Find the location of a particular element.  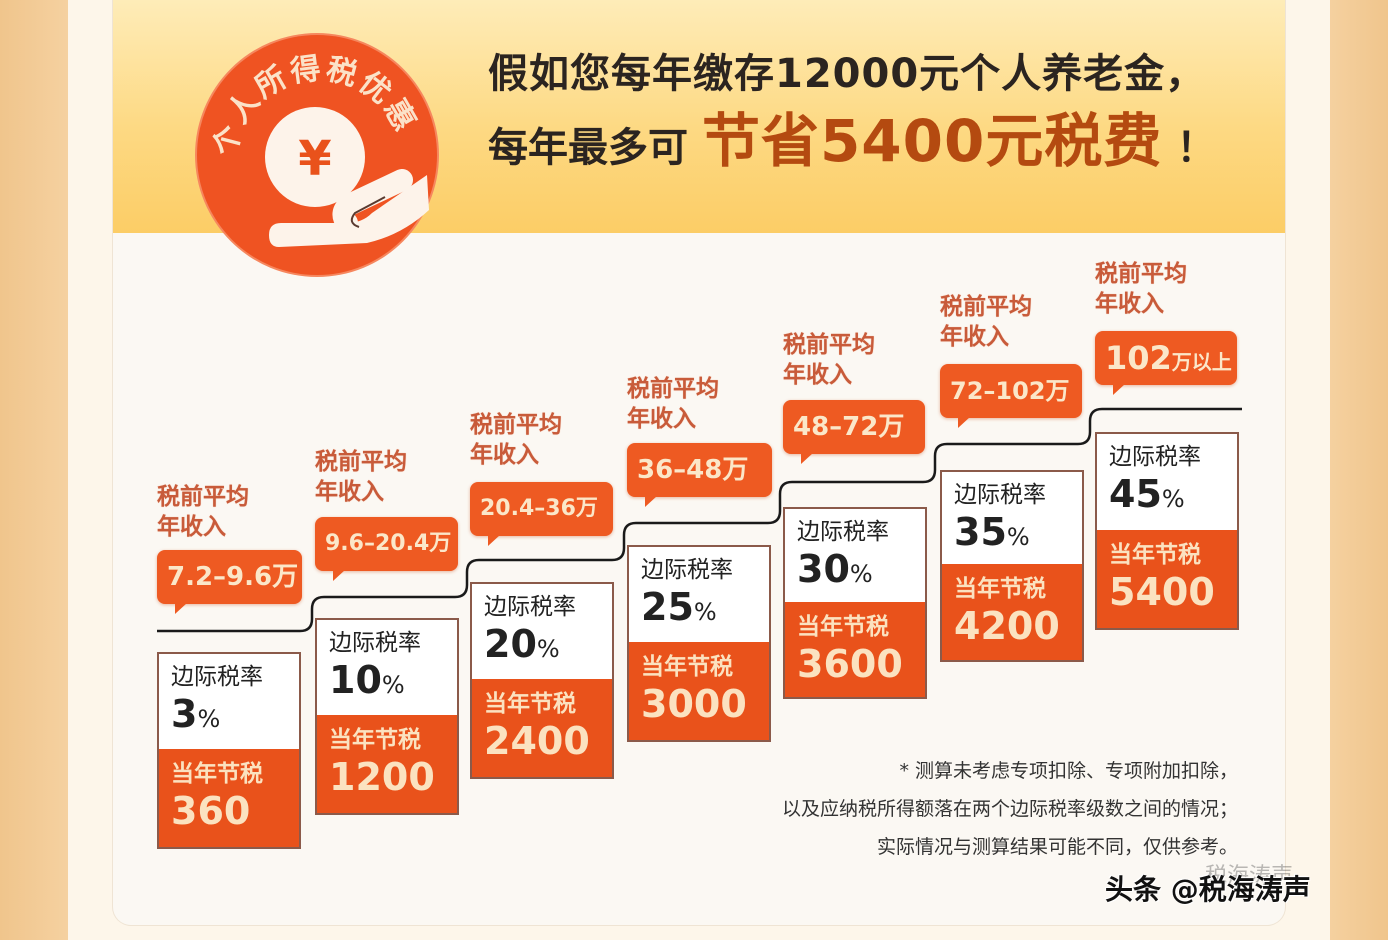

rate-box-tier-3: 边际税率 20% 当年节税 2400 is located at coordinates (542, 680).